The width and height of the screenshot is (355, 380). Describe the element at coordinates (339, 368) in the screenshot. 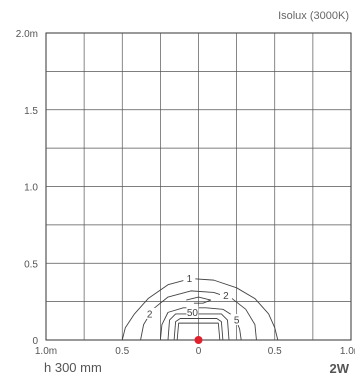

I see `power-label: 2W` at that location.